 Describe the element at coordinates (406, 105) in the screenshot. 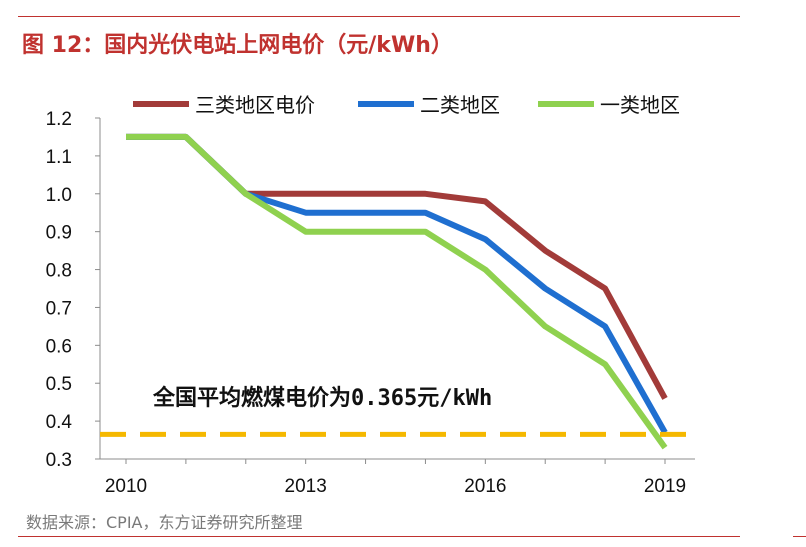

I see `chart-legend: 三类地区电价 二类地区 一类地区` at that location.